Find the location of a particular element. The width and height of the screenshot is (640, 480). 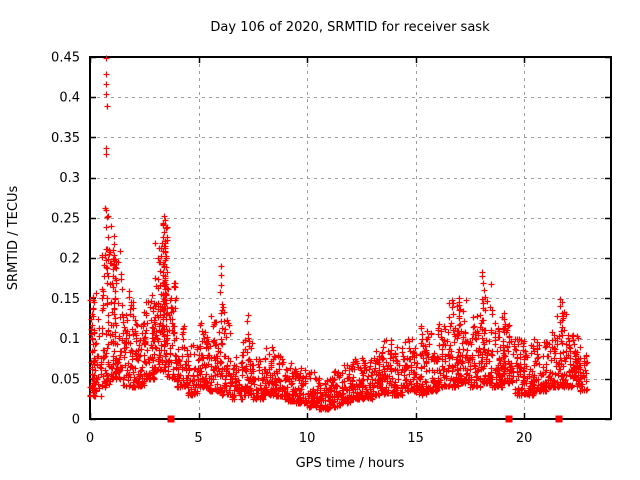

svg-text: 0.25 is located at coordinates (65, 218).